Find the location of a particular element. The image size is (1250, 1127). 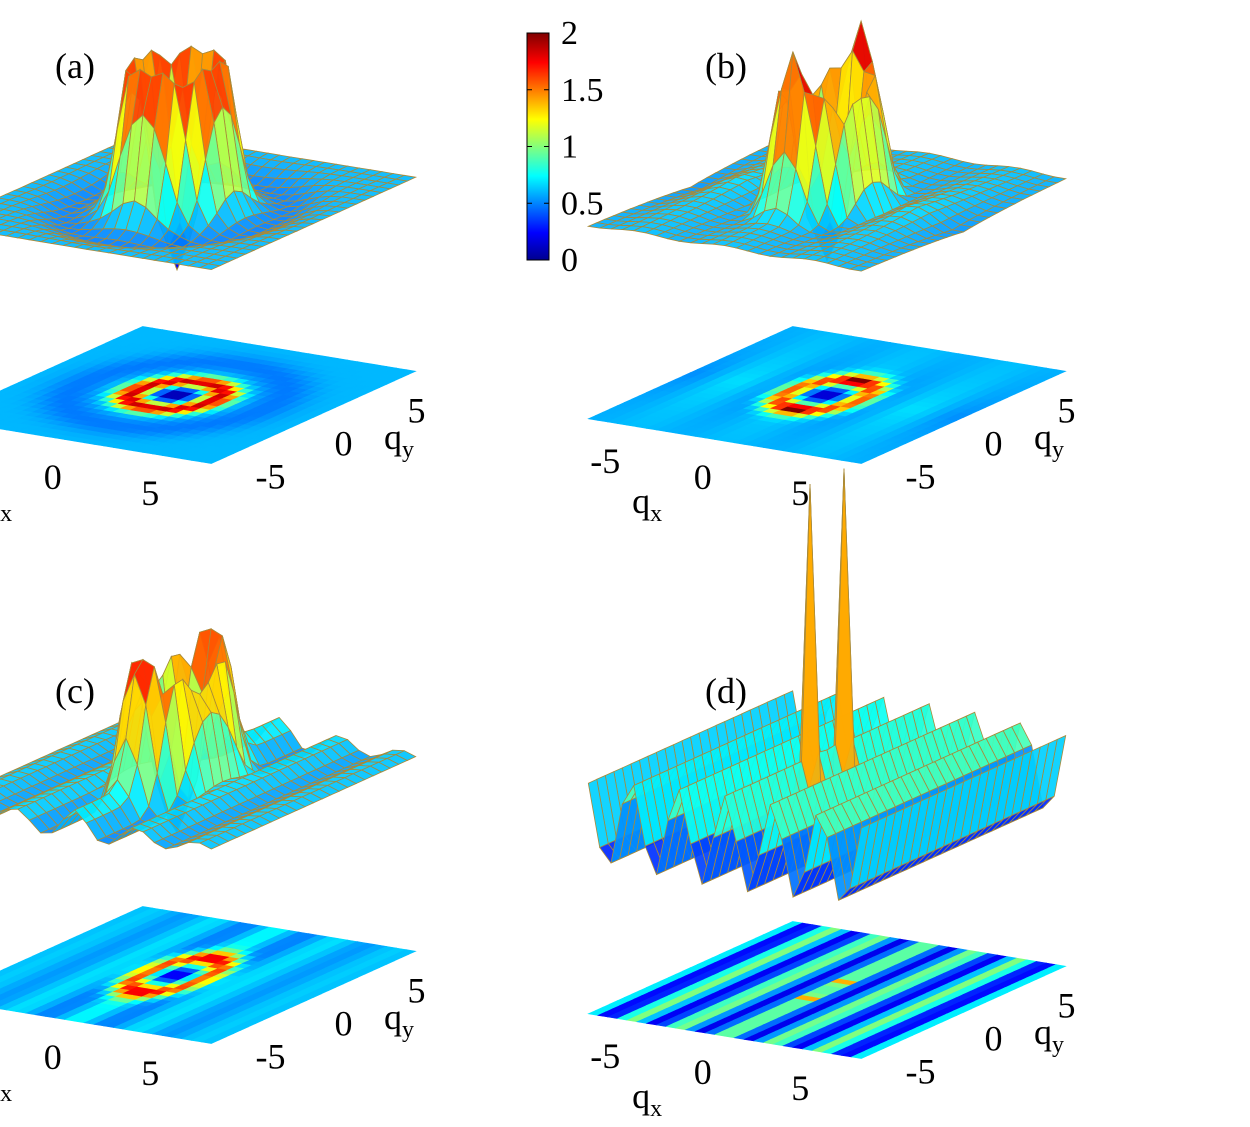

colorbar-tick-label: 1 is located at coordinates (569, 147).